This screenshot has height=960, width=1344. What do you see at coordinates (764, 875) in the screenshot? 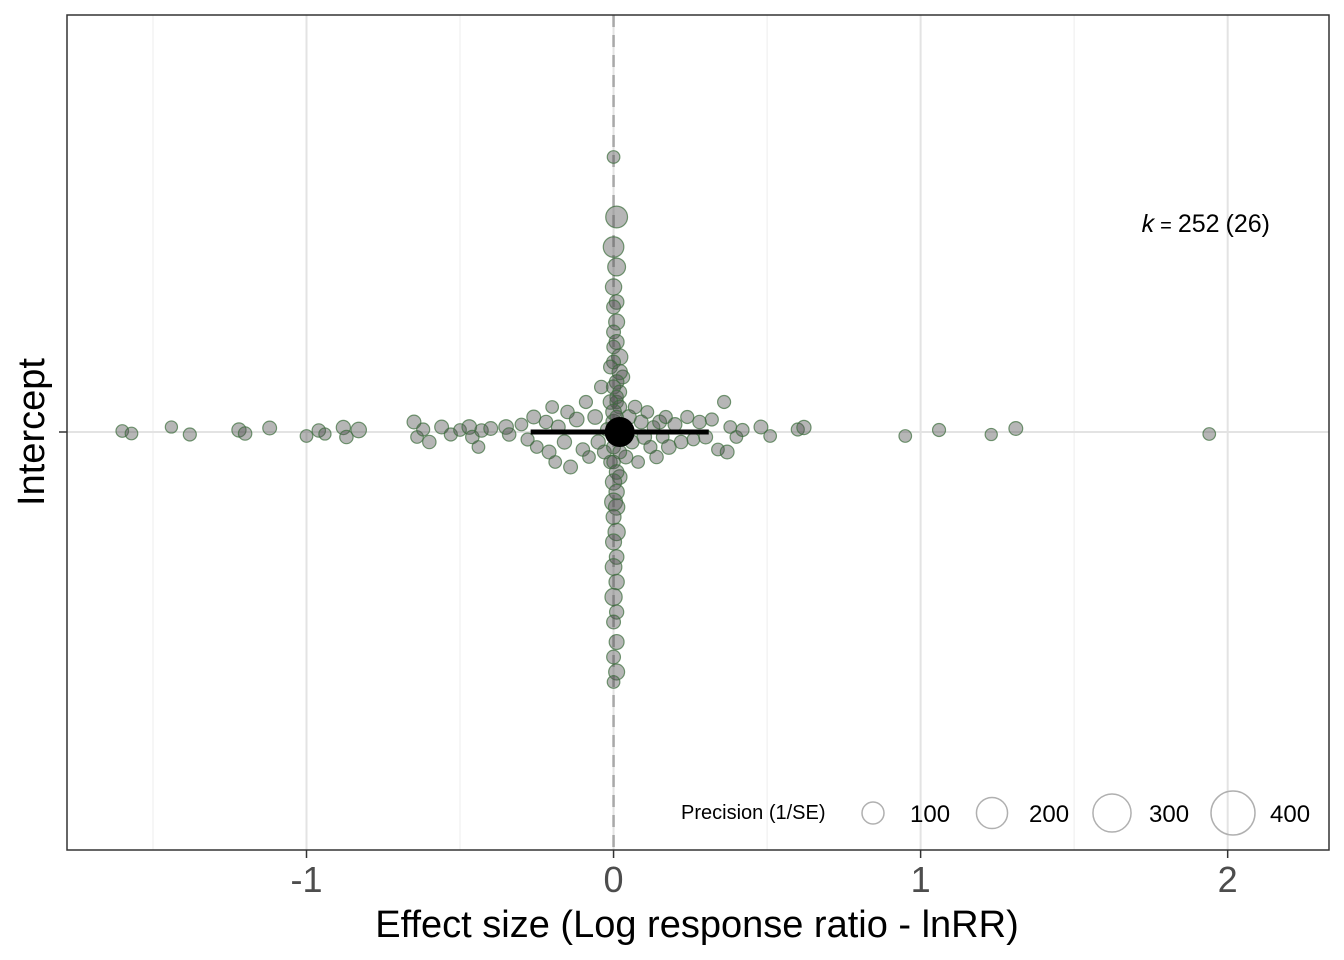
I see `x-axis-ticks: -1 0 1 2` at bounding box center [764, 875].